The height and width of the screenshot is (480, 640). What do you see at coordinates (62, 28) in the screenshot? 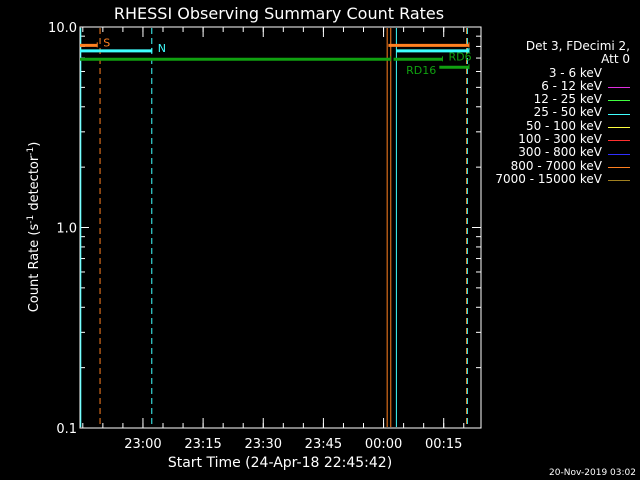
I see `y-tick-label: 10.0` at bounding box center [62, 28].